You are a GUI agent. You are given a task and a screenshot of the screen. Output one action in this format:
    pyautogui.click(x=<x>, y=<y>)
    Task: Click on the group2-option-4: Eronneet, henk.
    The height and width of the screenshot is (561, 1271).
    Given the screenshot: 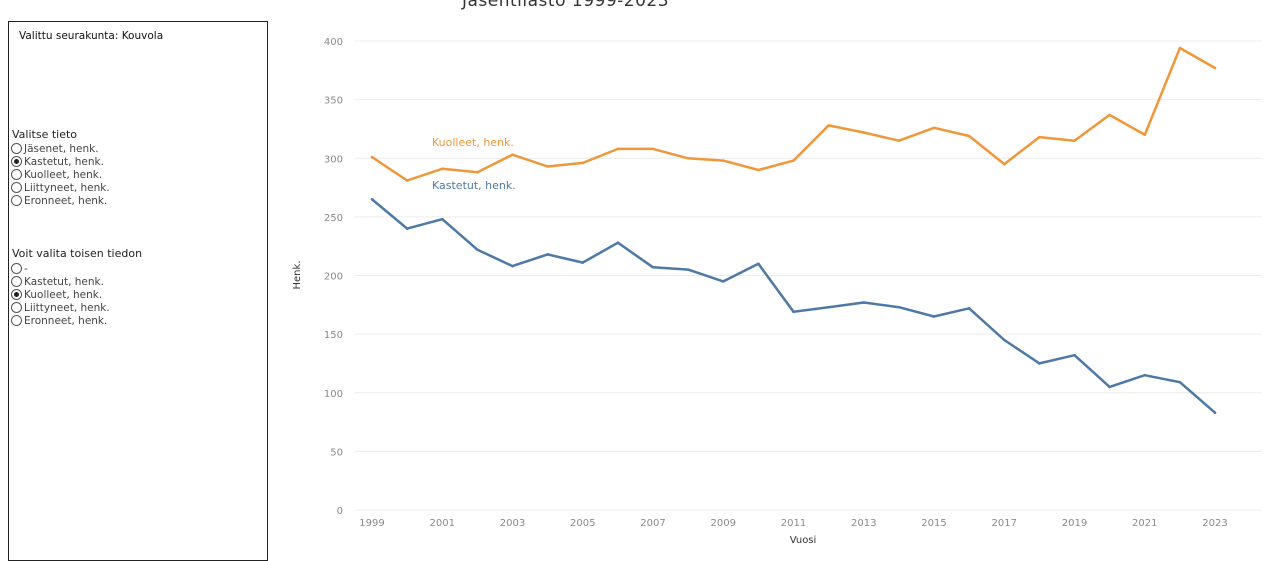 What is the action you would take?
    pyautogui.click(x=59, y=320)
    